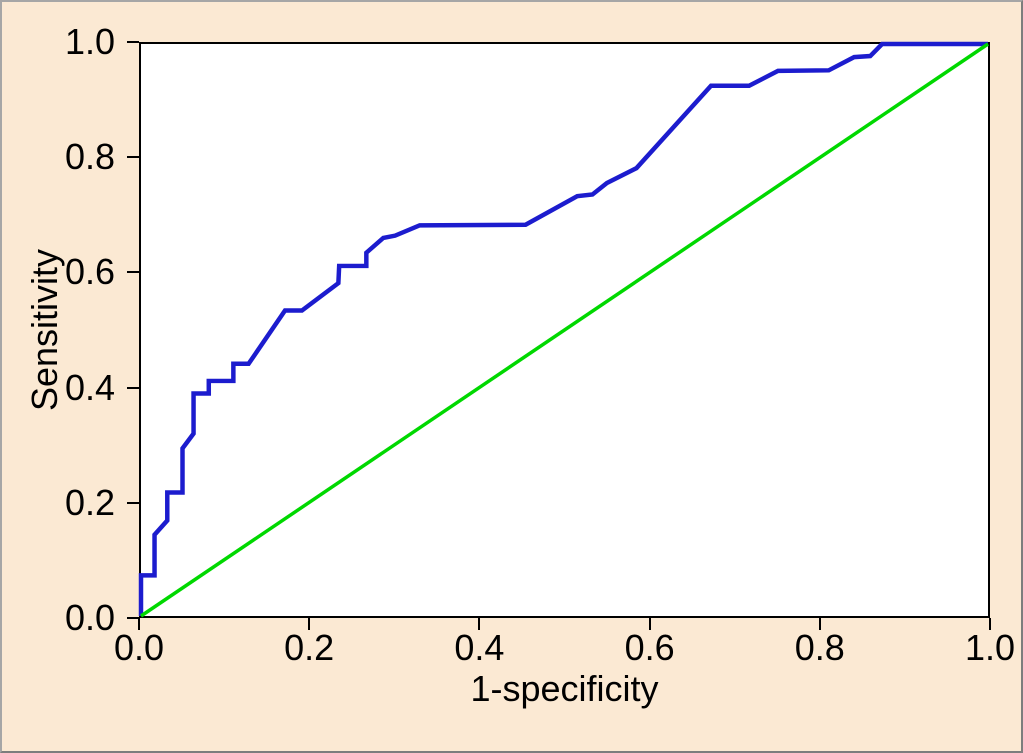 Image resolution: width=1023 pixels, height=753 pixels. Describe the element at coordinates (990, 647) in the screenshot. I see `x-tick-label: 1.0` at that location.